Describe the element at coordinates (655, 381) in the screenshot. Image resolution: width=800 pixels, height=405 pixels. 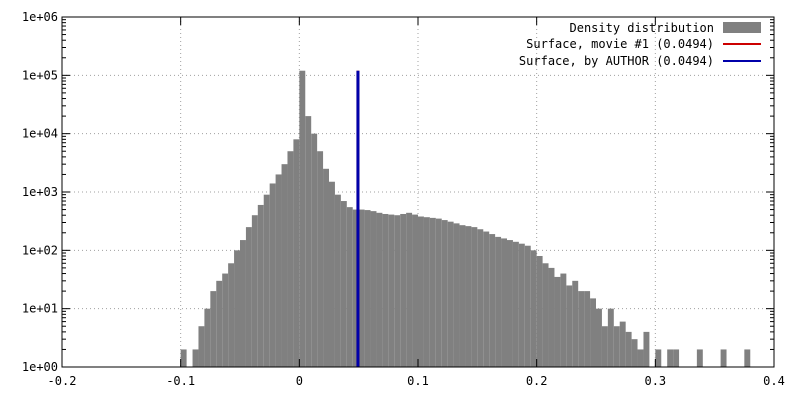
I see `x-tick-label: 0.3` at that location.